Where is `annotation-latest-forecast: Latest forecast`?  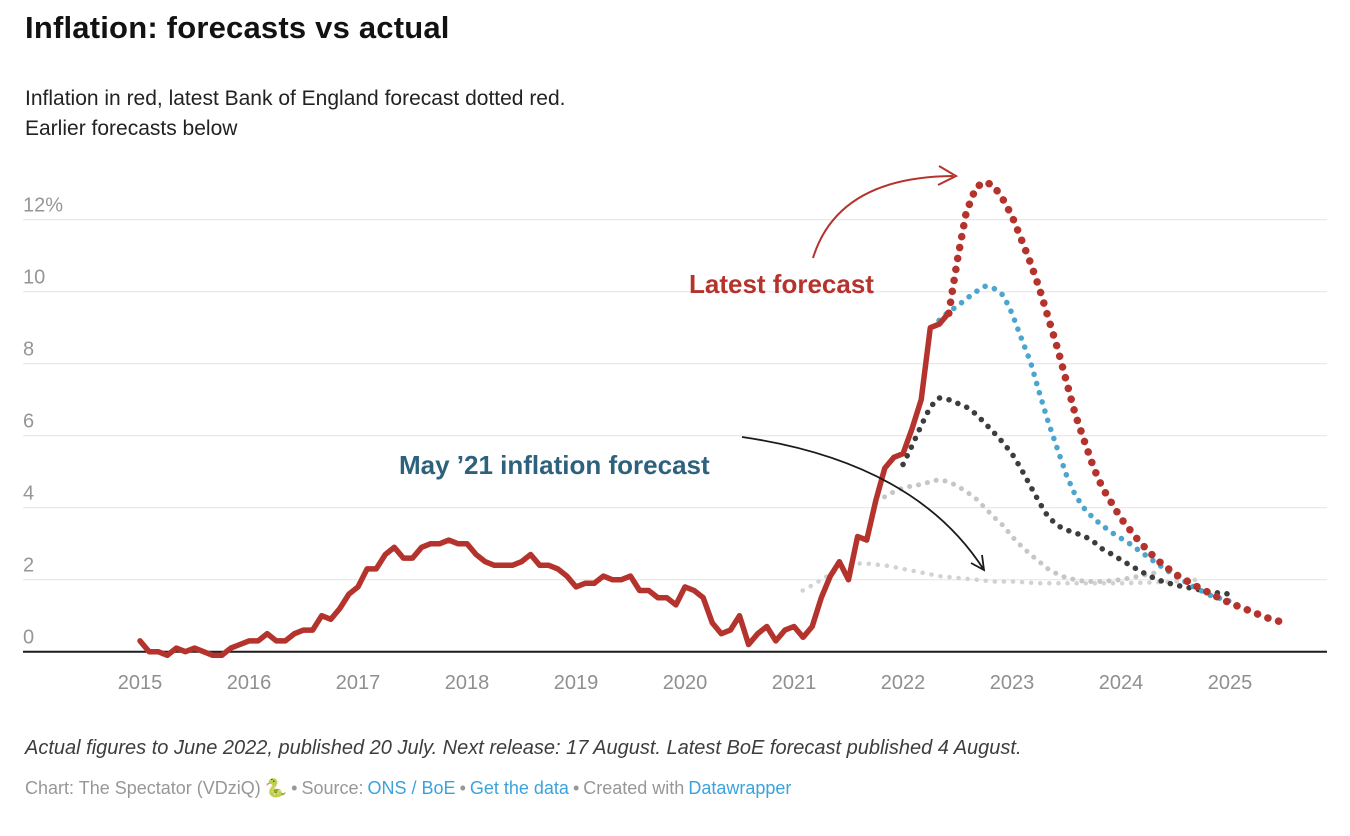
annotation-latest-forecast: Latest forecast is located at coordinates (781, 284).